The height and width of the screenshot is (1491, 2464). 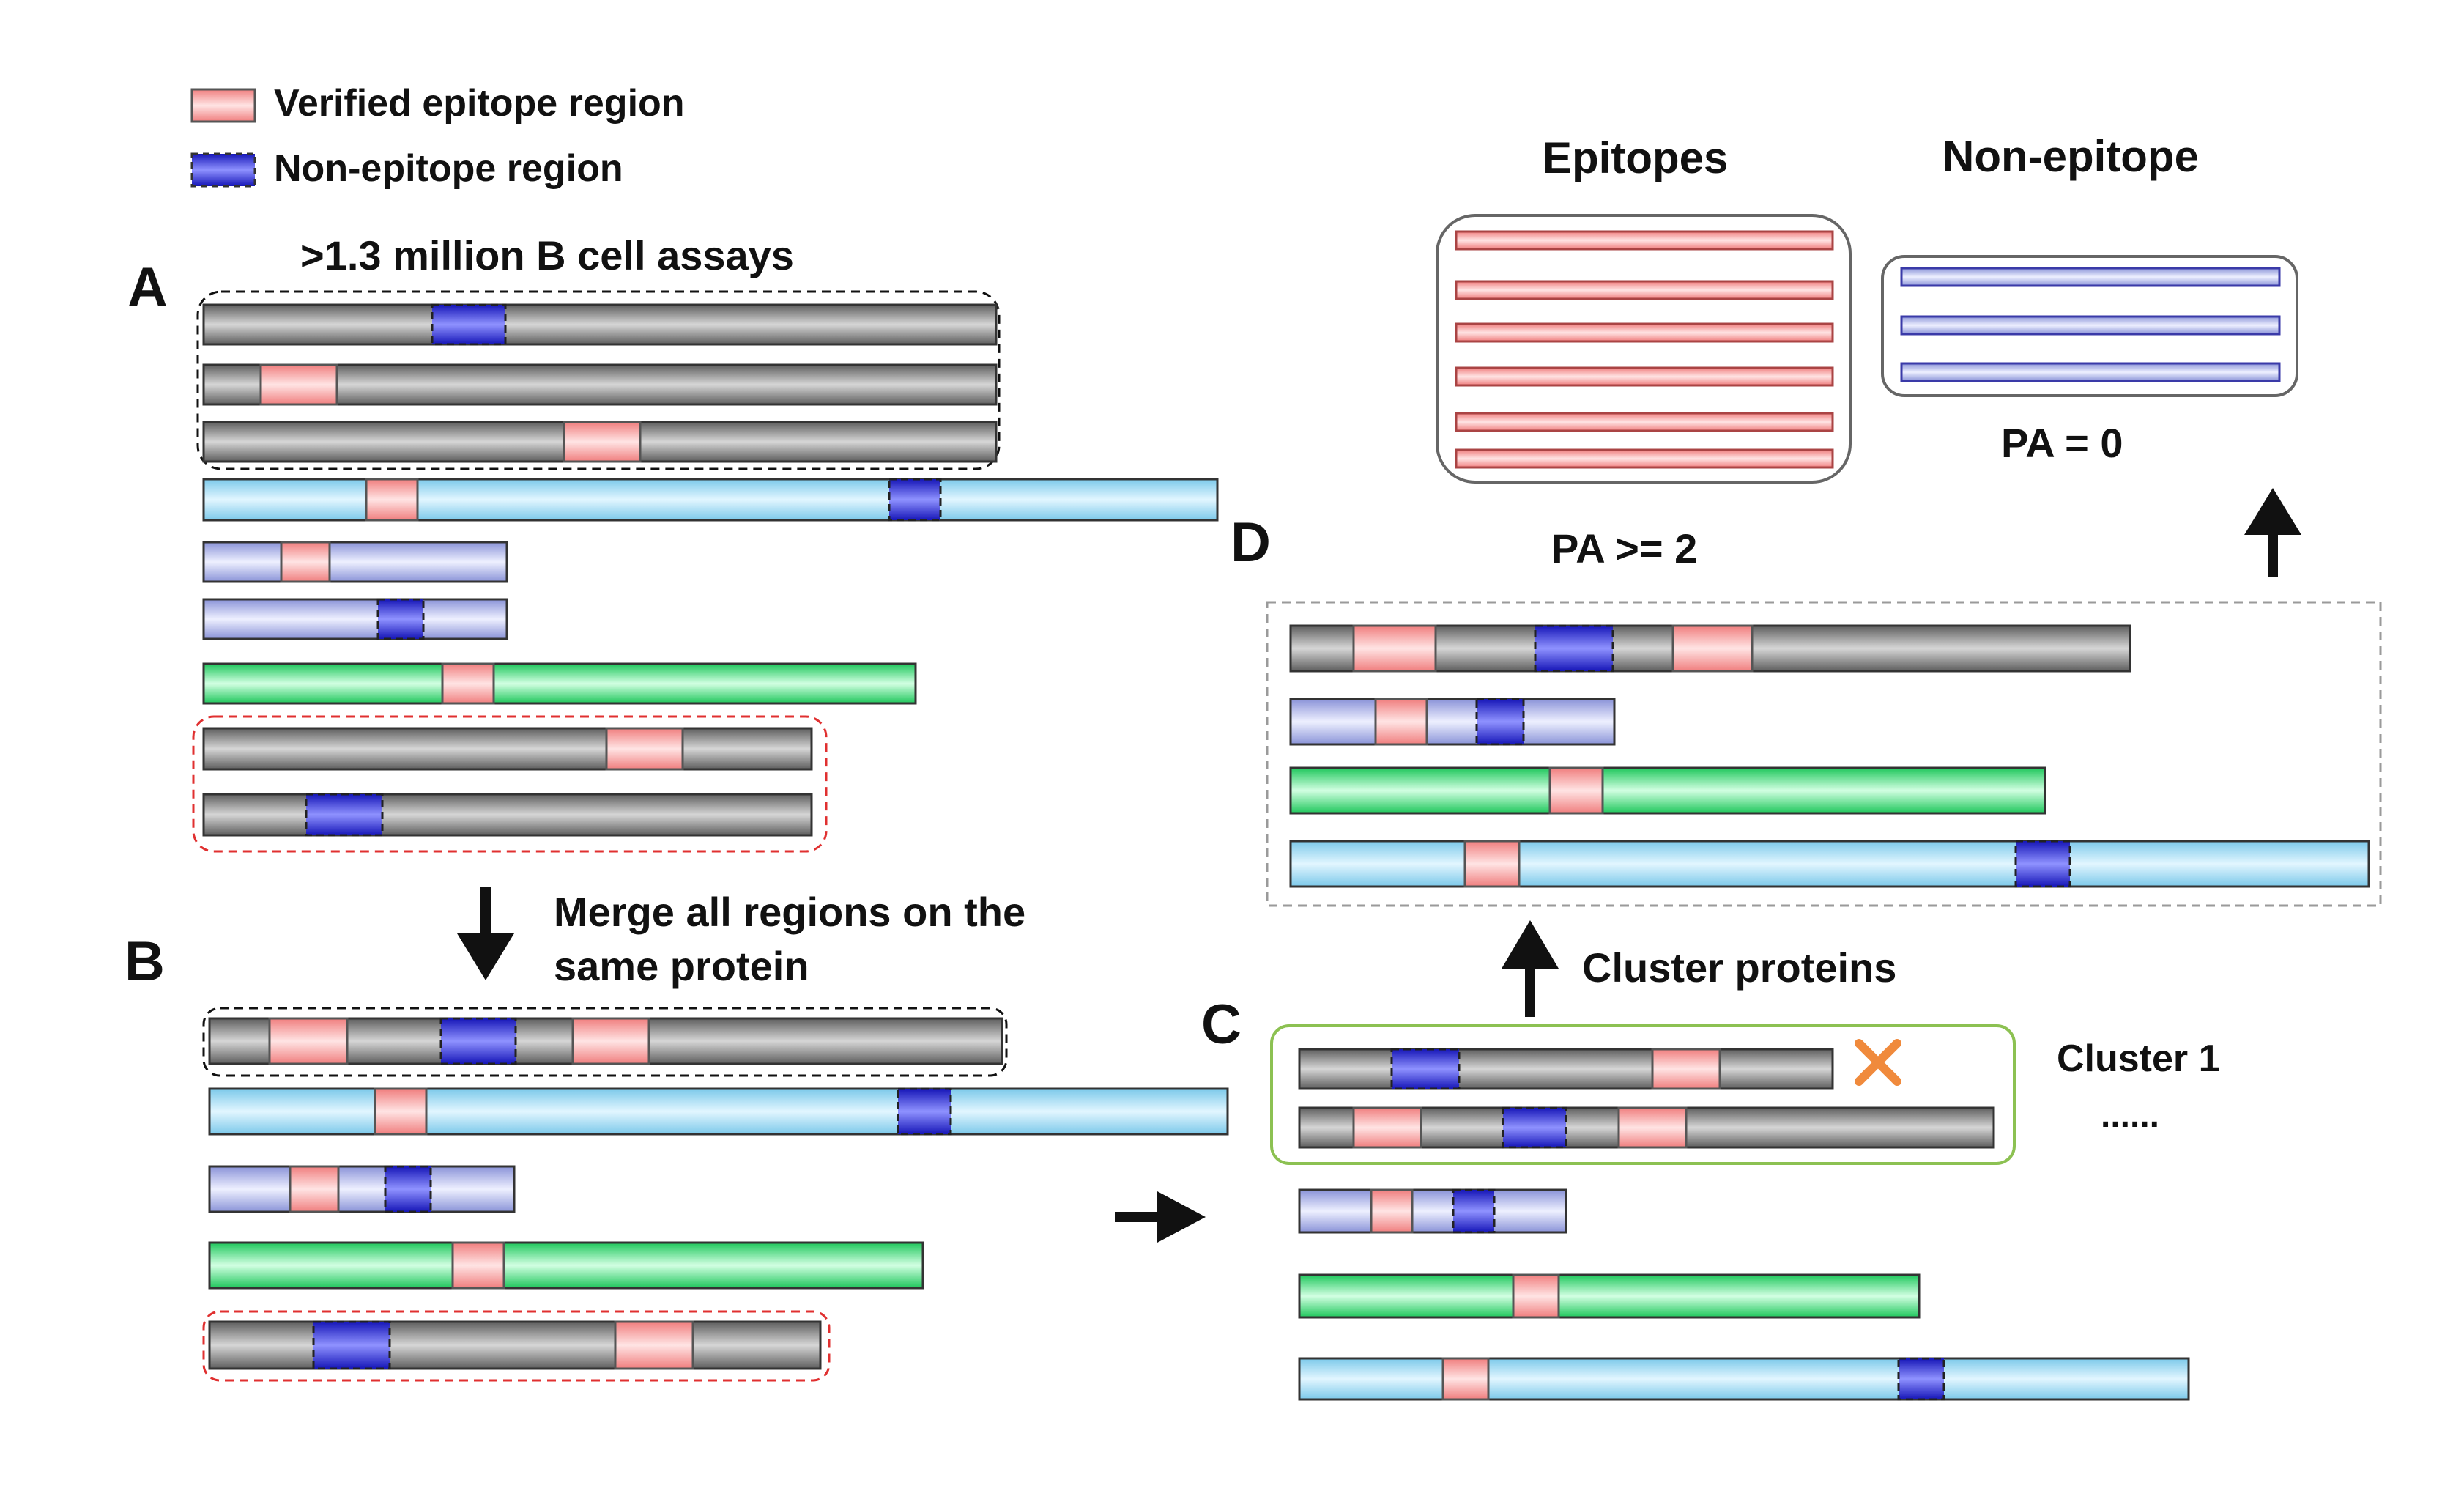 I want to click on right-arrow-to-cluster, so click(x=1160, y=1217).